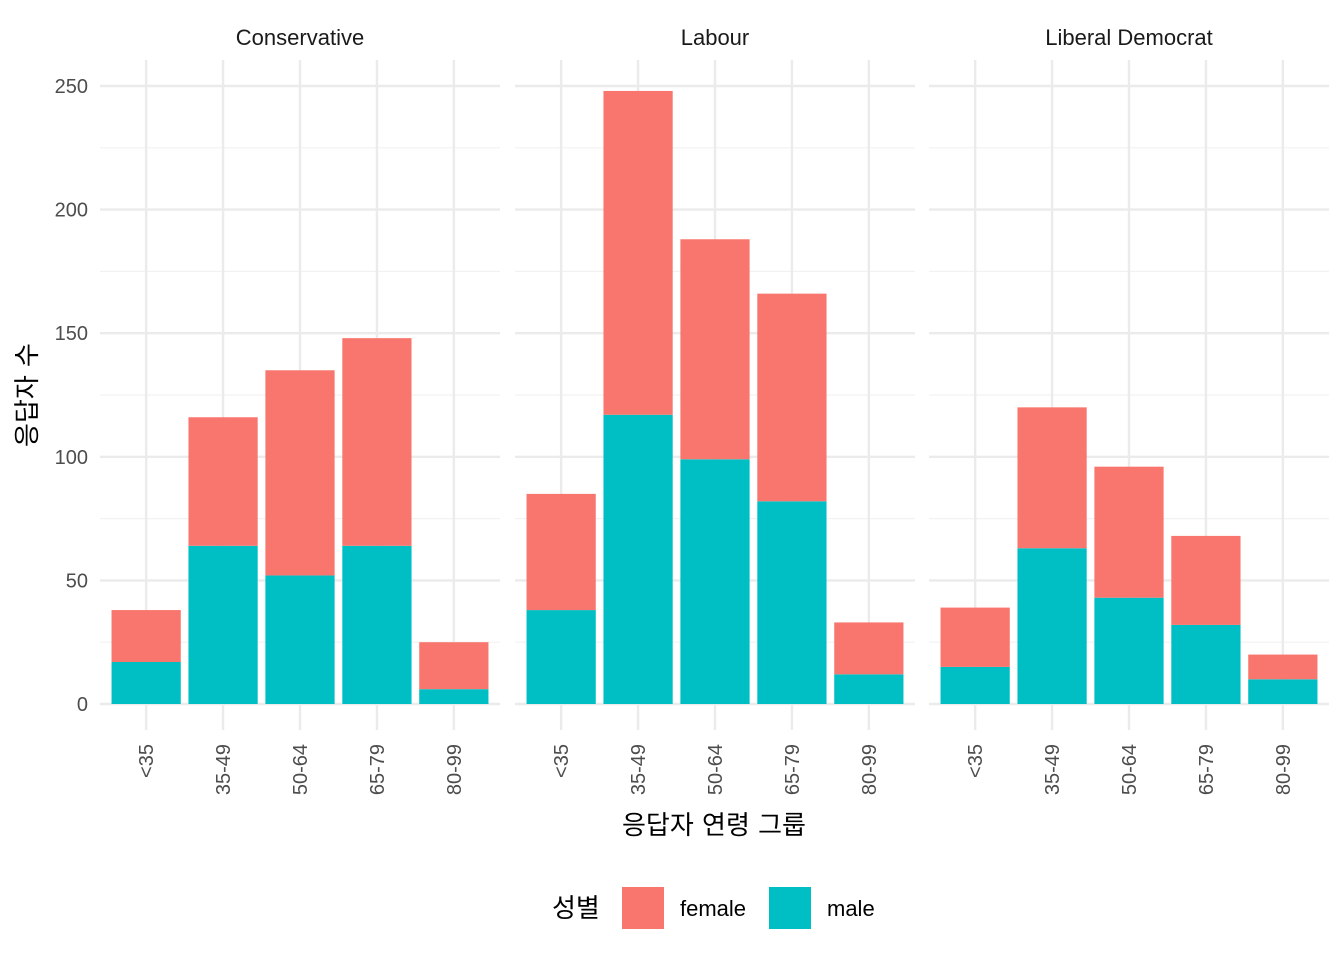  What do you see at coordinates (28, 395) in the screenshot?
I see `y-axis-title: 응답자 수` at bounding box center [28, 395].